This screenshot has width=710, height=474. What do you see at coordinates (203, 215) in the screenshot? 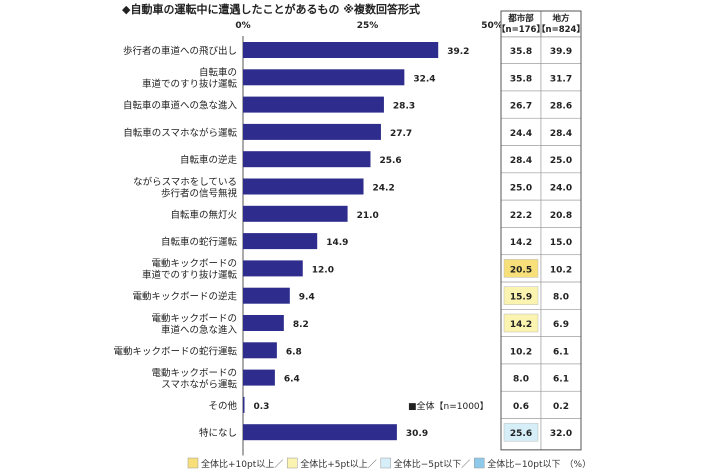
I see `category-label: 自転車の無灯火` at bounding box center [203, 215].